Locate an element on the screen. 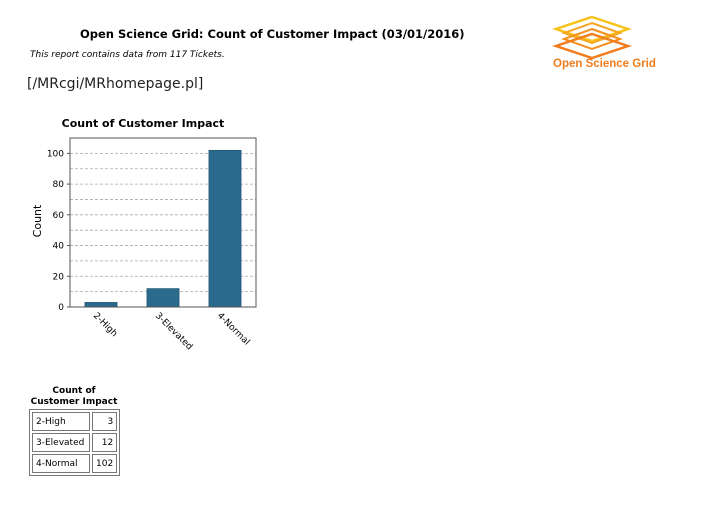  bar-4-normal is located at coordinates (225, 228).